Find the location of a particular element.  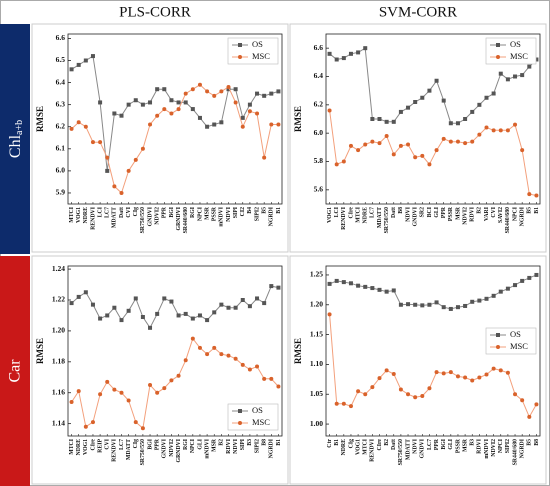

x-tick-label: NGRDI is located at coordinates (522, 448).